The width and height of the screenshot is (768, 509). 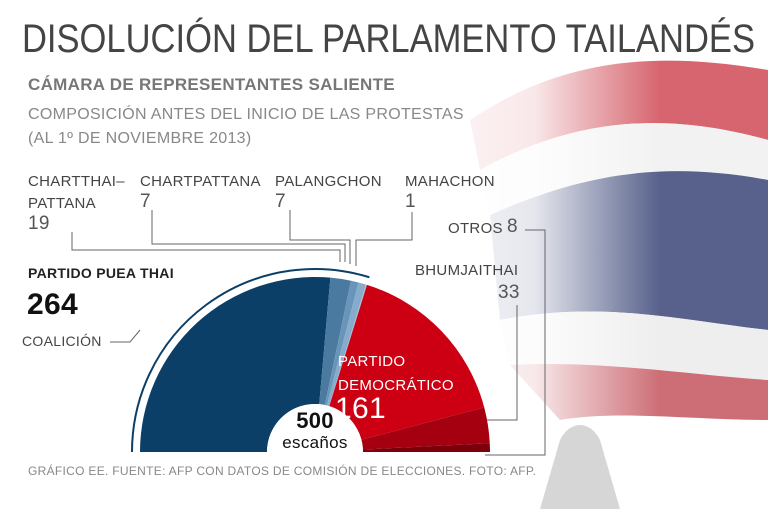 What do you see at coordinates (360, 408) in the screenshot?
I see `value-label: 161` at bounding box center [360, 408].